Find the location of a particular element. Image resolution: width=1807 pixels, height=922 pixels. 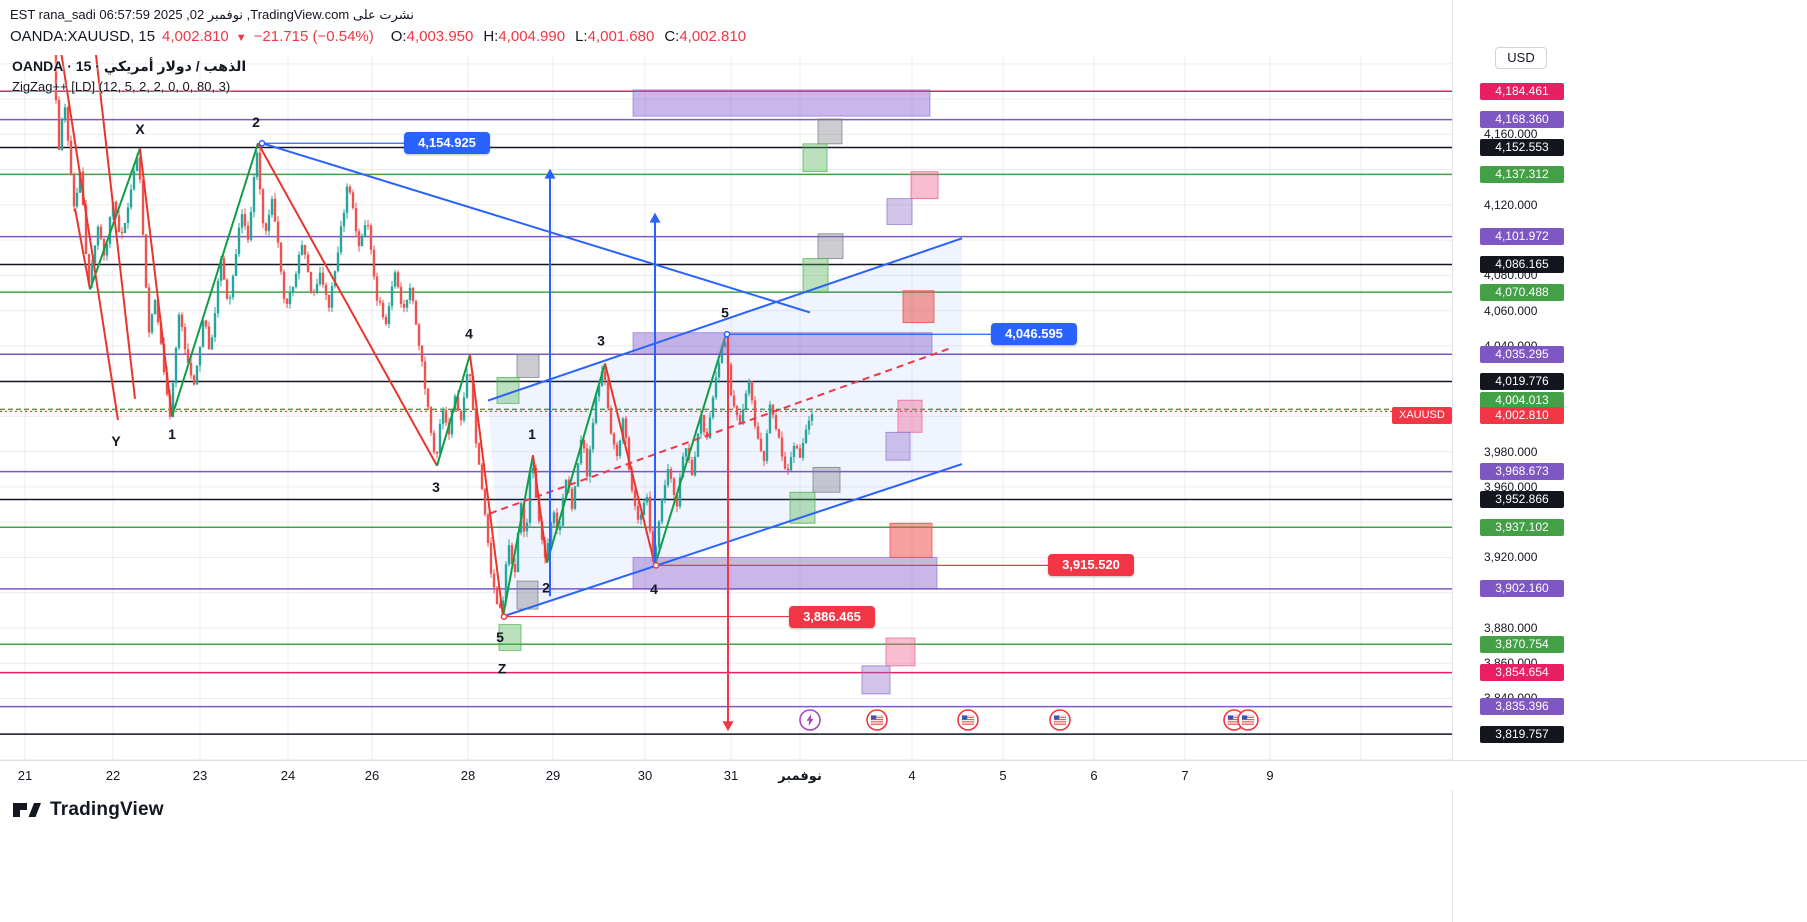

legend-symbol: الذهب / دولار أمريكي · 15 · OANDA is located at coordinates (129, 66).